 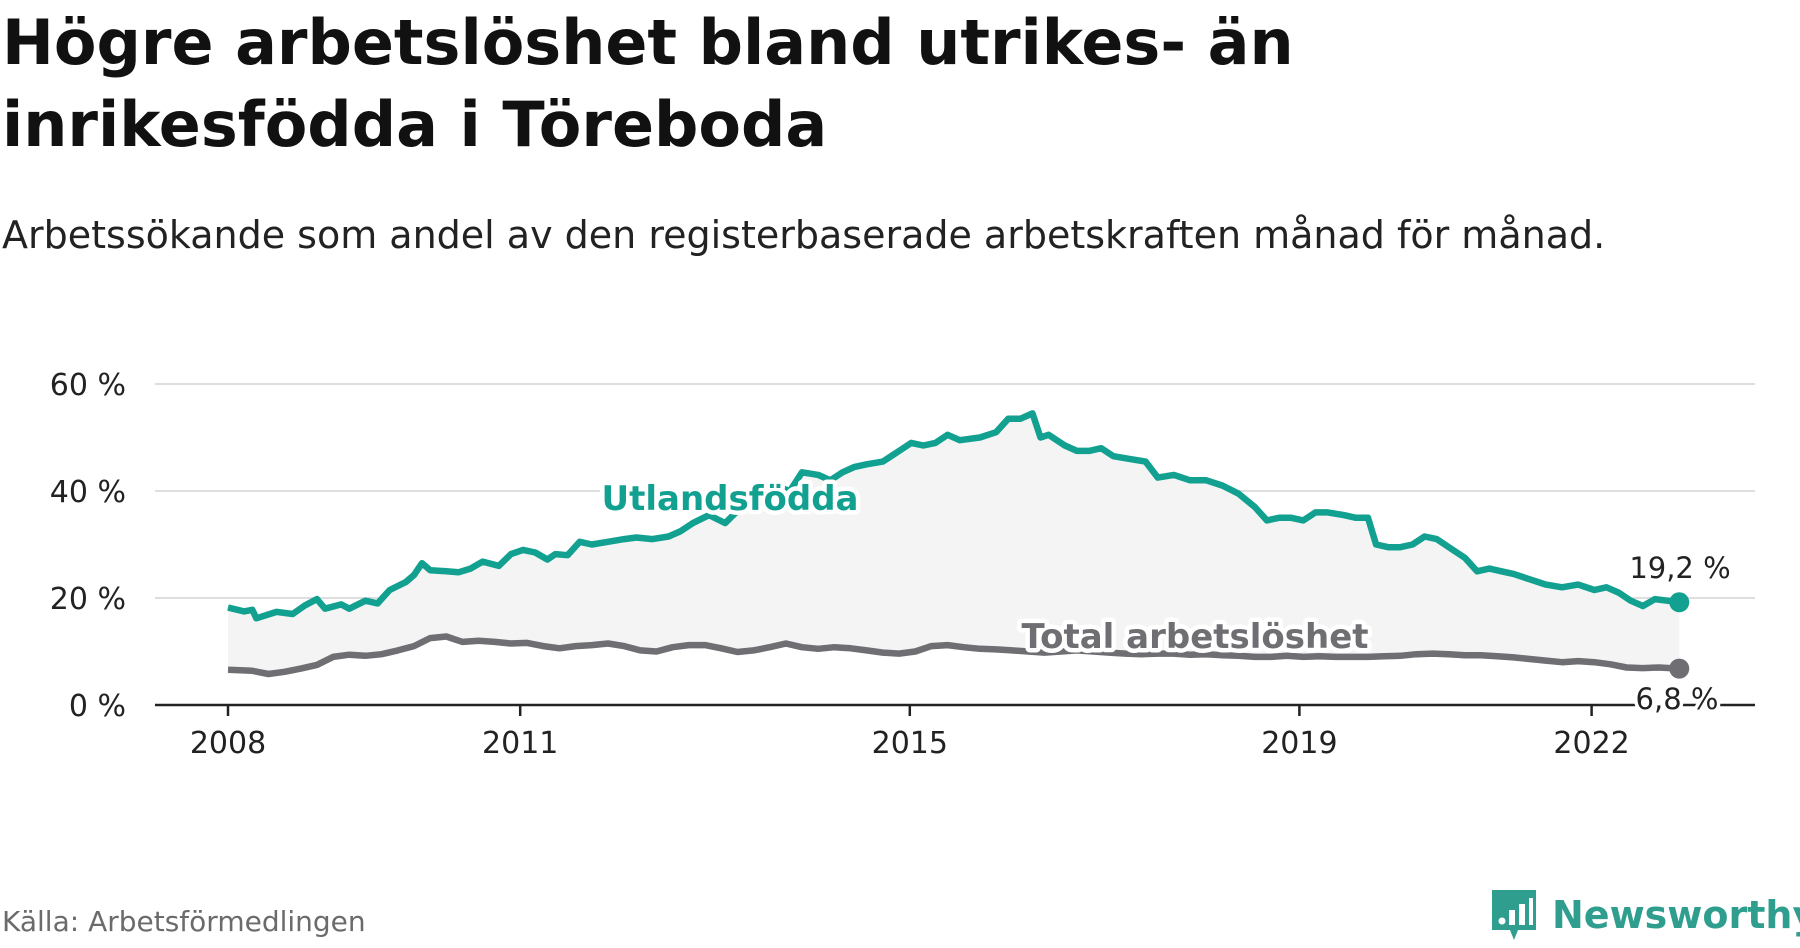 What do you see at coordinates (88, 385) in the screenshot?
I see `y-tick-label: 60 %` at bounding box center [88, 385].